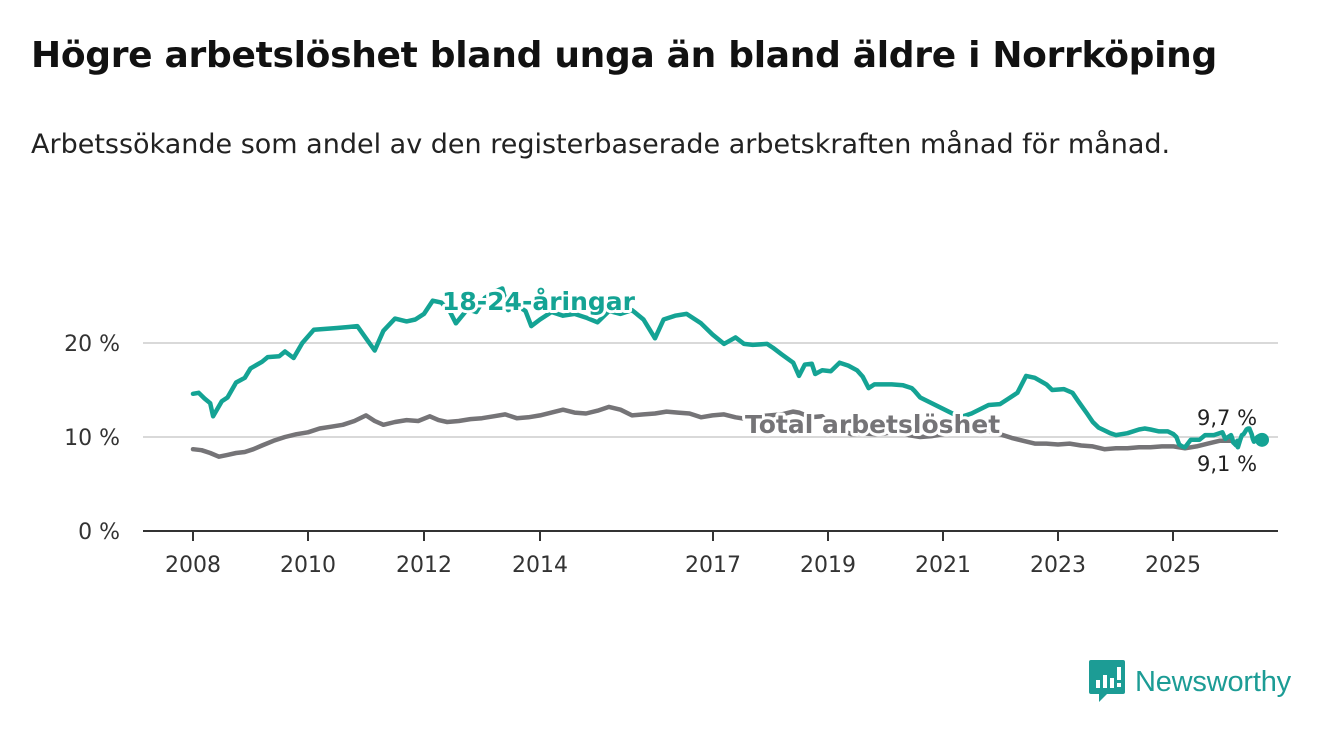 This screenshot has width=1340, height=734. What do you see at coordinates (943, 565) in the screenshot?
I see `x-tick-label: 2021` at bounding box center [943, 565].